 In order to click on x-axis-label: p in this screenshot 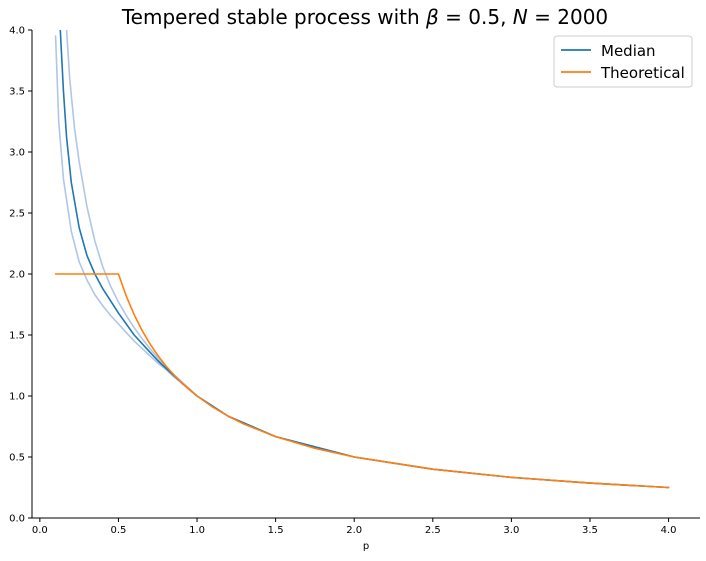, I will do `click(366, 546)`.